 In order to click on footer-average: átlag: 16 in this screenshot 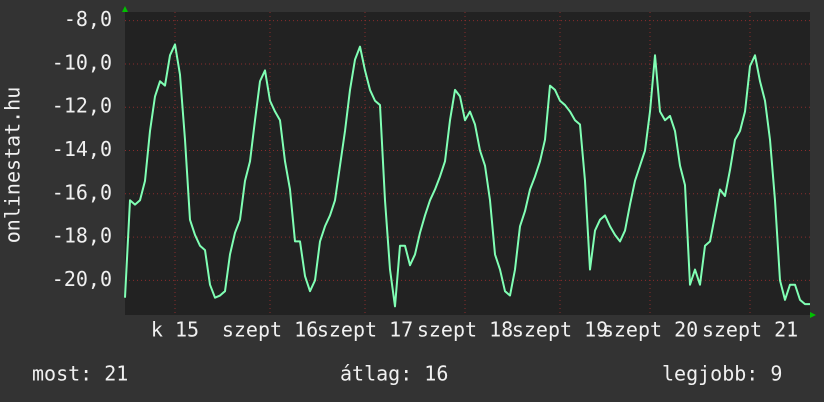, I will do `click(394, 374)`.